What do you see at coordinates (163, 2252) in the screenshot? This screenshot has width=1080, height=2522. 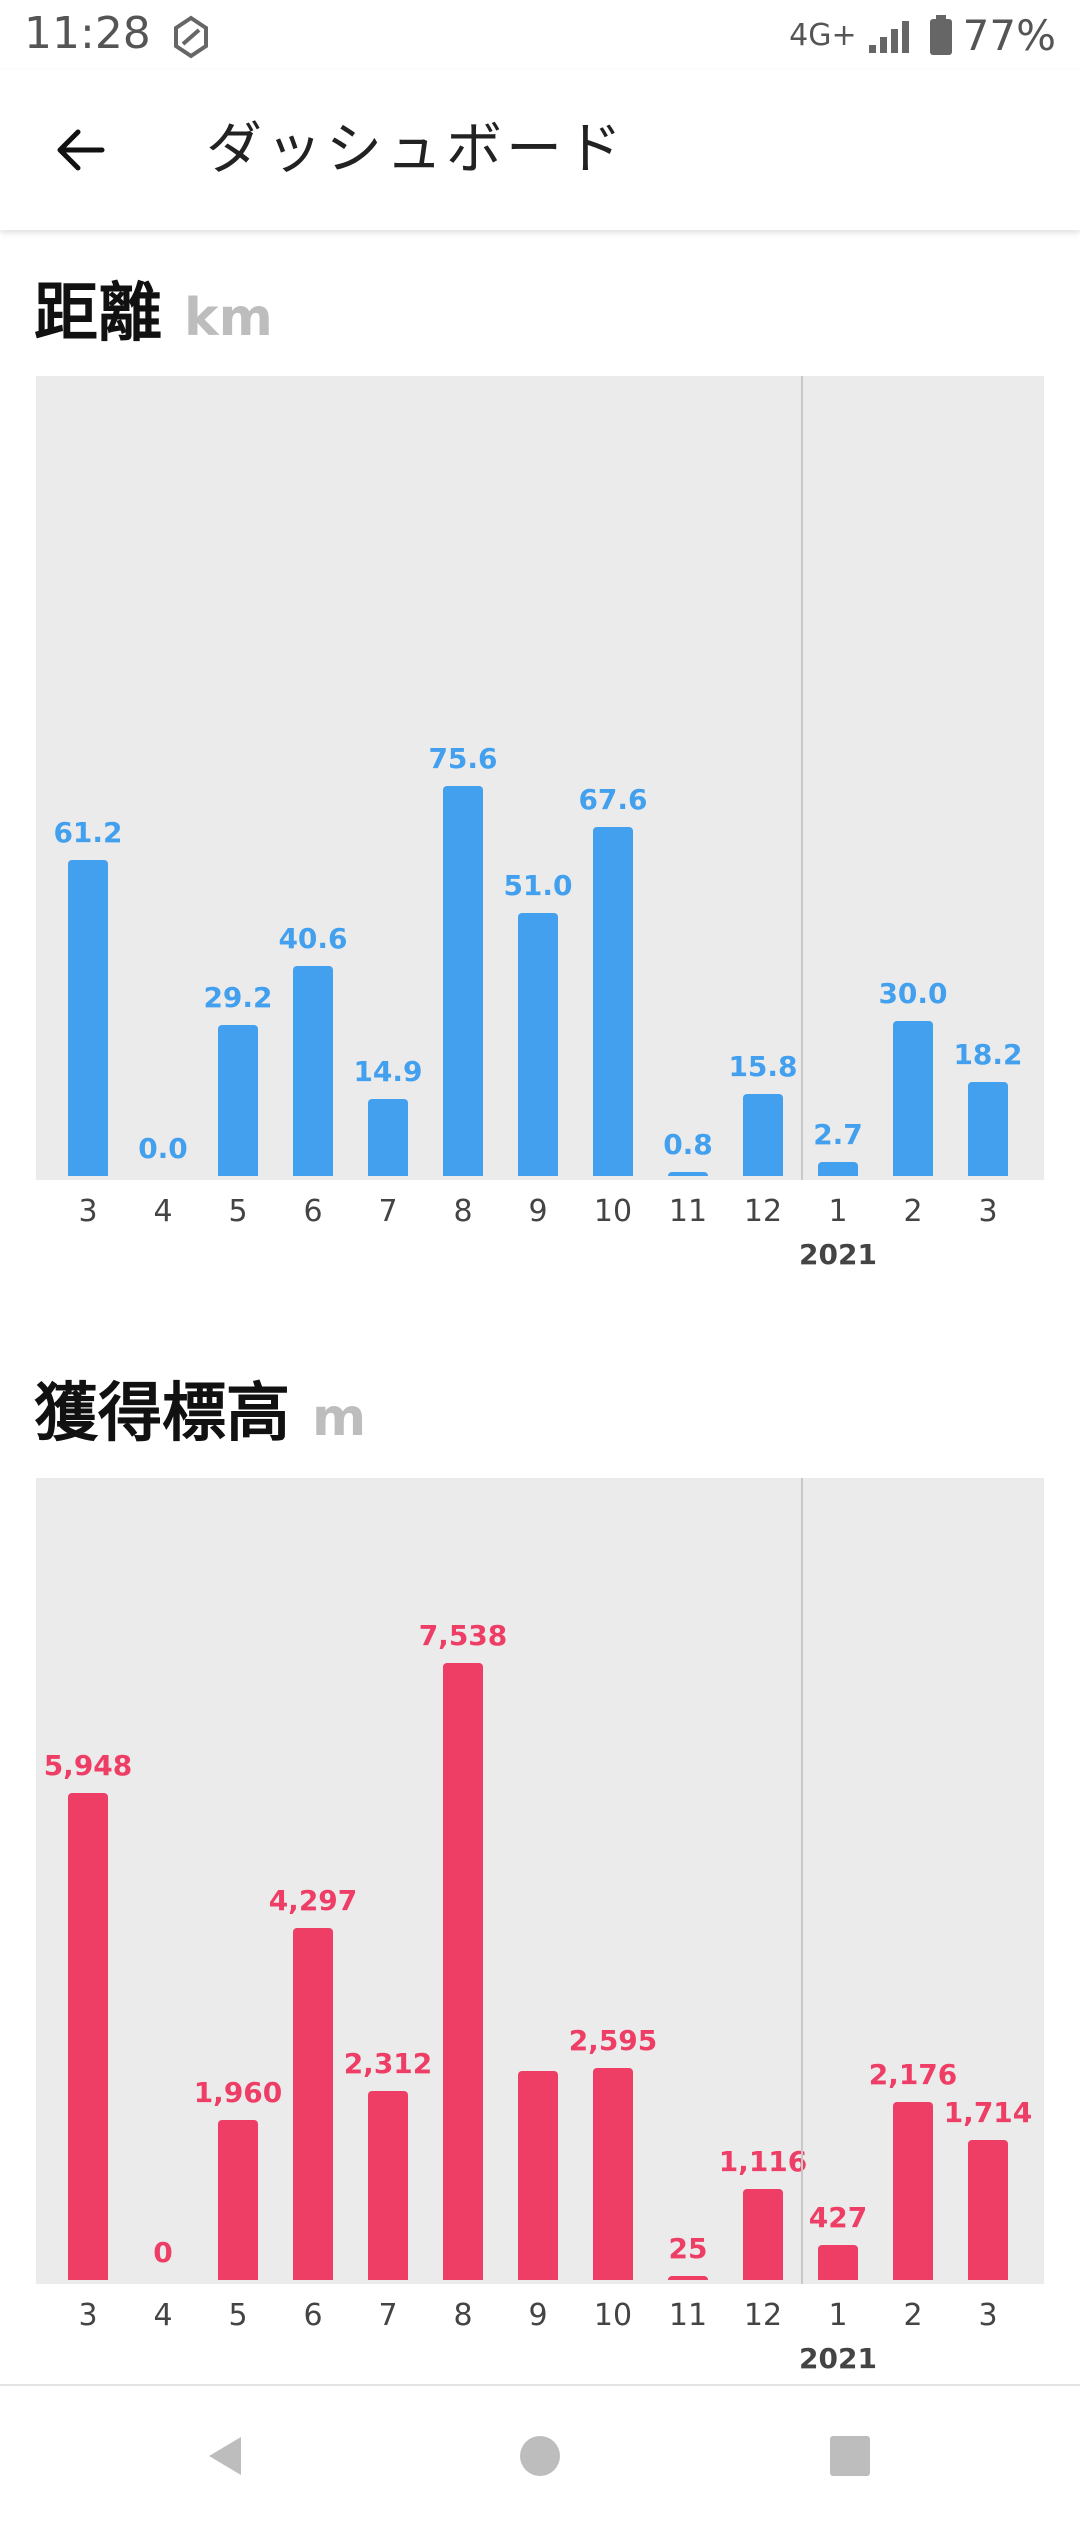 I see `elevation-bar-value-label: 0` at bounding box center [163, 2252].